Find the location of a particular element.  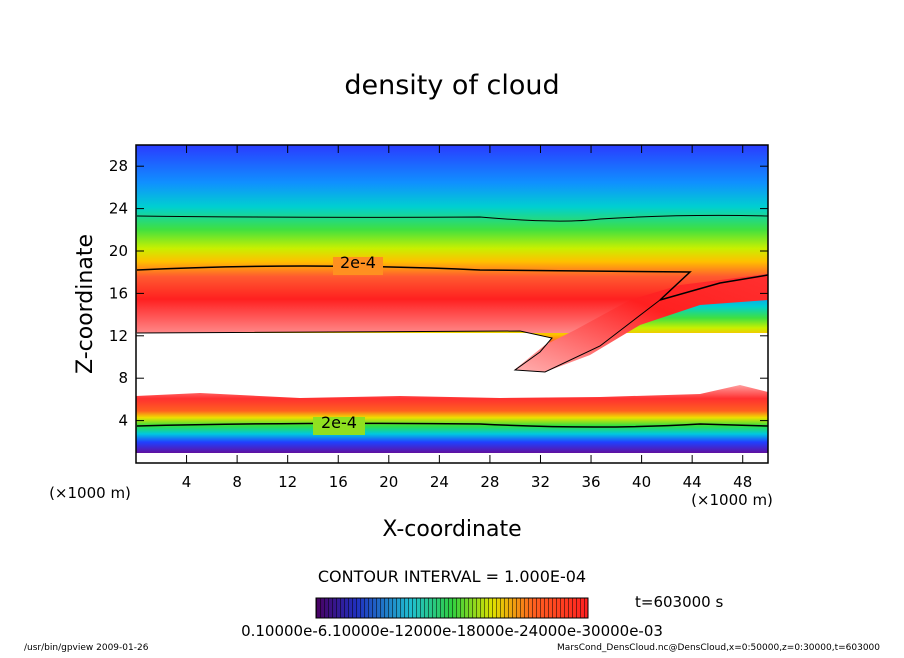

y-tick-label: 12 is located at coordinates (118, 336).